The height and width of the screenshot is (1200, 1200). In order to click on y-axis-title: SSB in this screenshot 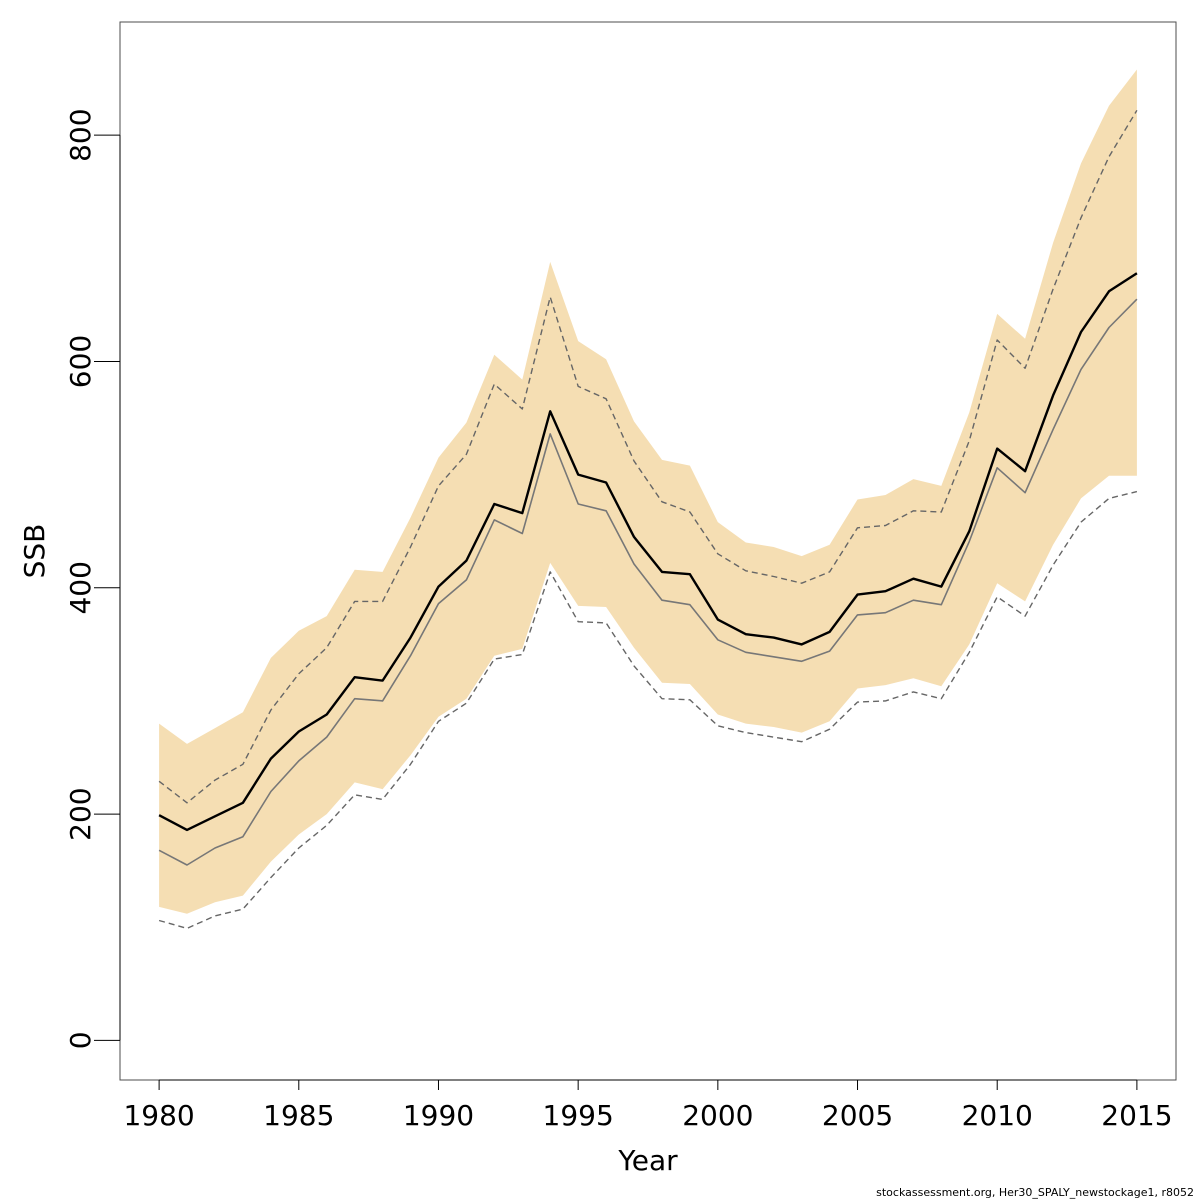, I will do `click(34, 551)`.